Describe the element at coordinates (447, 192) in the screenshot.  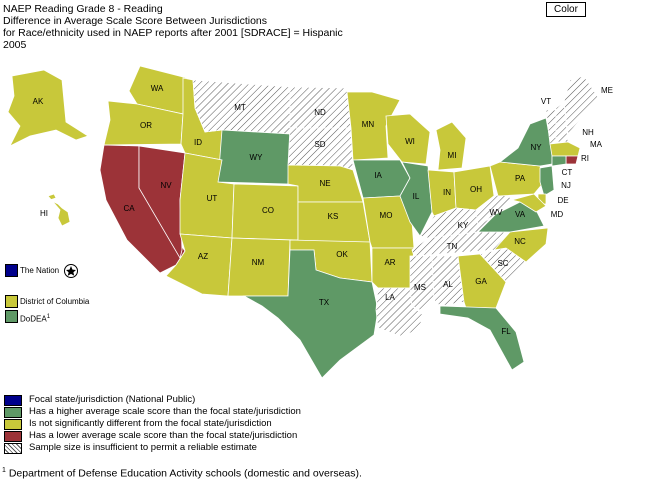
I see `state-label-IN: IN` at that location.